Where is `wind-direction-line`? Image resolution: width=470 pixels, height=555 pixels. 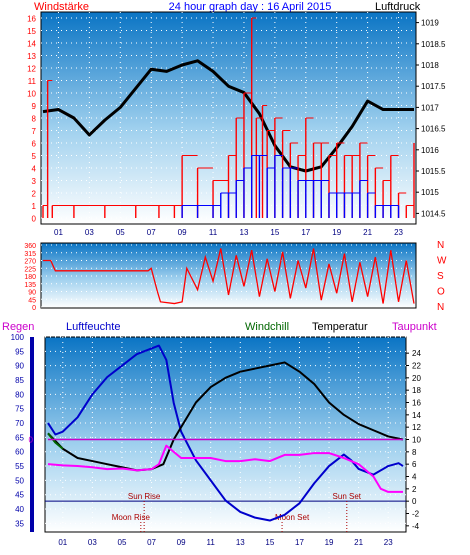 wind-direction-line is located at coordinates (229, 276).